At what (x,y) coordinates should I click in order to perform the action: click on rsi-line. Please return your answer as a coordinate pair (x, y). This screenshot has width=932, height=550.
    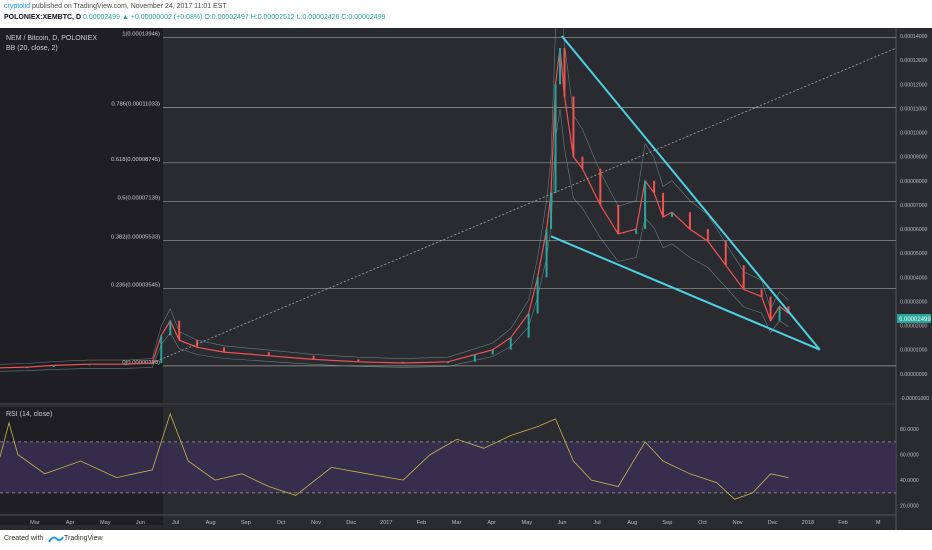
    Looking at the image, I should click on (394, 456).